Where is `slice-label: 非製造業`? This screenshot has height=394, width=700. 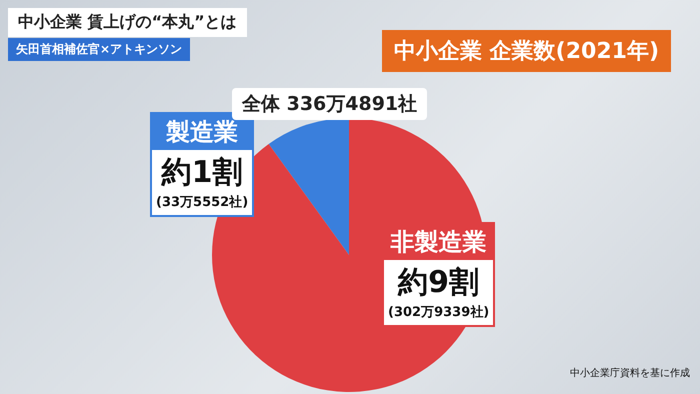
slice-label: 非製造業 is located at coordinates (439, 242).